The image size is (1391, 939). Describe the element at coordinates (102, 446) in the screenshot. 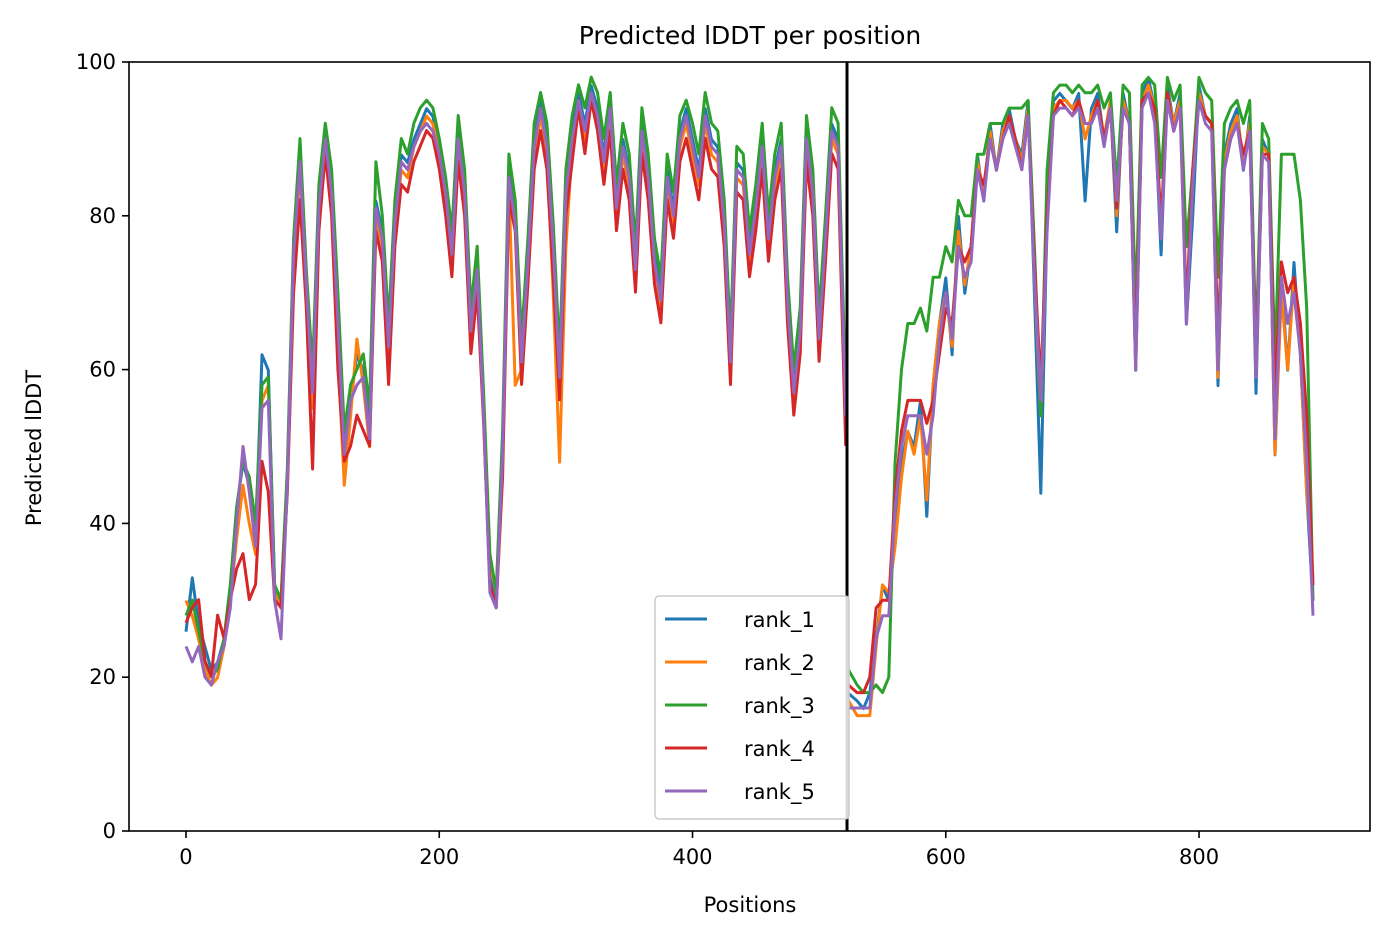

I see `y-axis: 0 20 40 60 80 100` at that location.